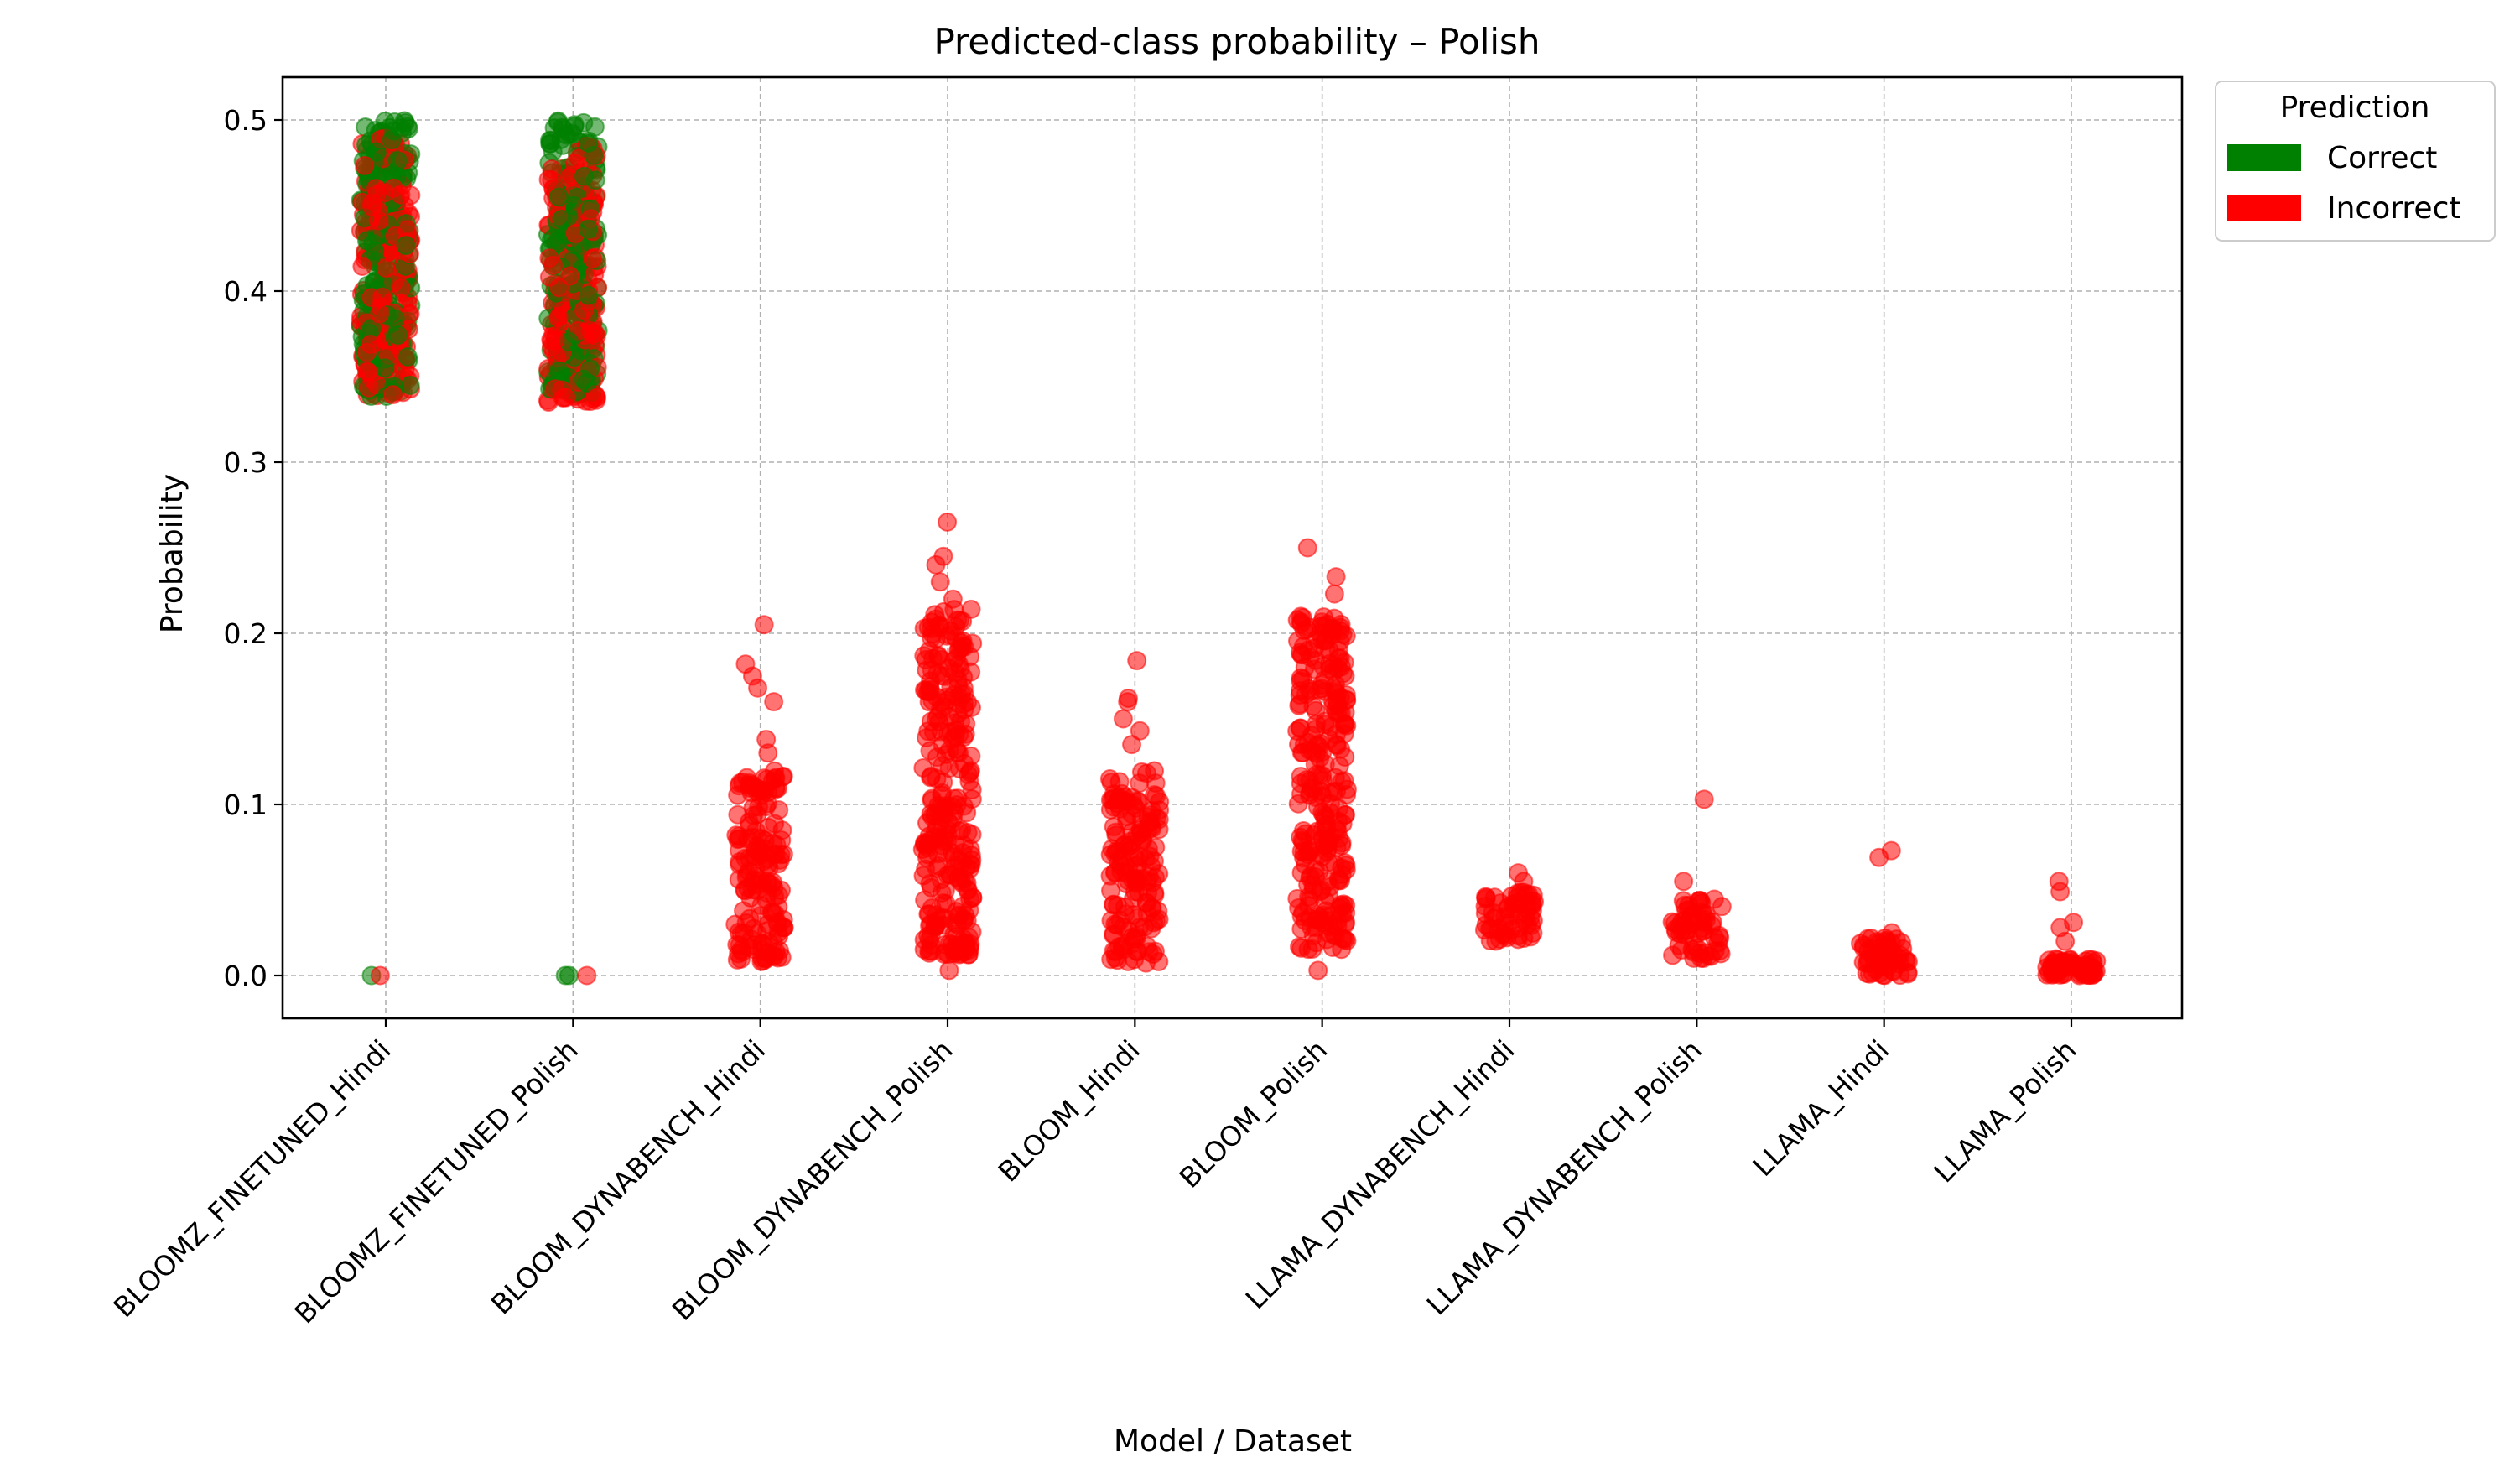 This screenshot has height=1483, width=2520. I want to click on y-tick-label: 0.4, so click(246, 291).